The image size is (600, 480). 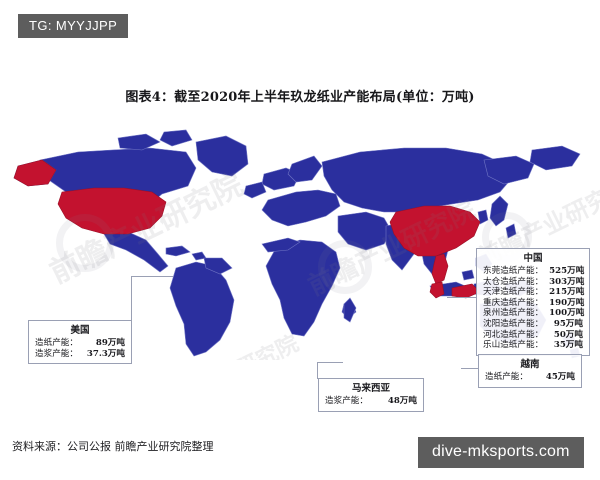 What do you see at coordinates (501, 452) in the screenshot?
I see `site-watermark-badge: dive-mksports.com` at bounding box center [501, 452].